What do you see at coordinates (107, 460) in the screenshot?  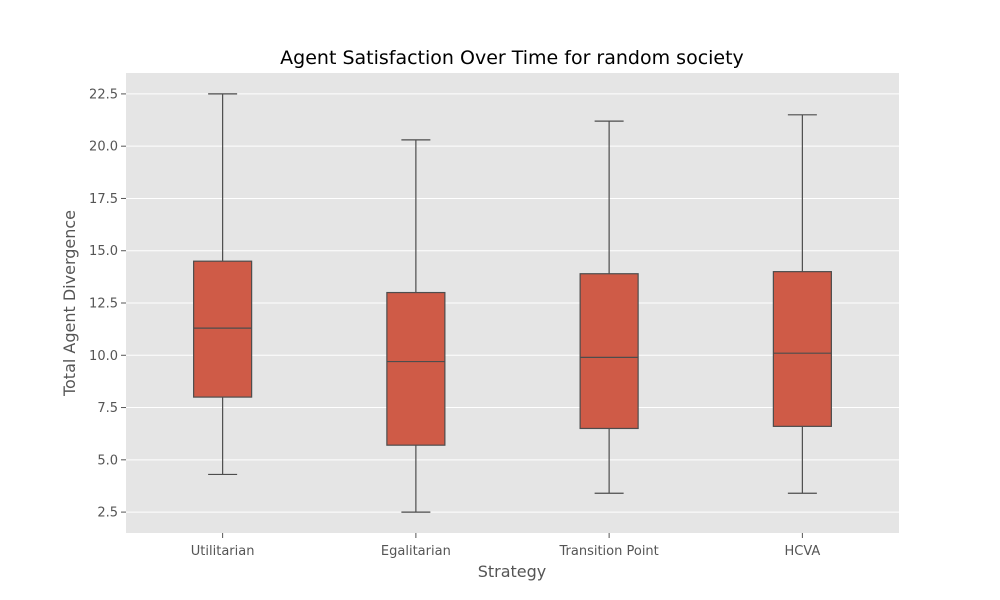 I see `y-tick-label: 5.0` at bounding box center [107, 460].